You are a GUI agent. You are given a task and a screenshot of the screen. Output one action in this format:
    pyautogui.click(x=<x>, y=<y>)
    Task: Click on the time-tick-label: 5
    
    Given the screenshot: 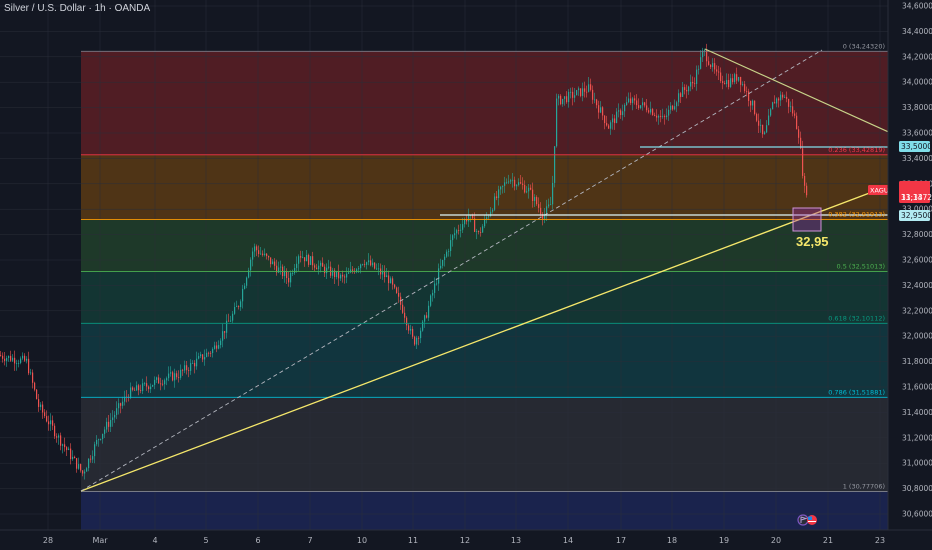 What is the action you would take?
    pyautogui.click(x=205, y=540)
    